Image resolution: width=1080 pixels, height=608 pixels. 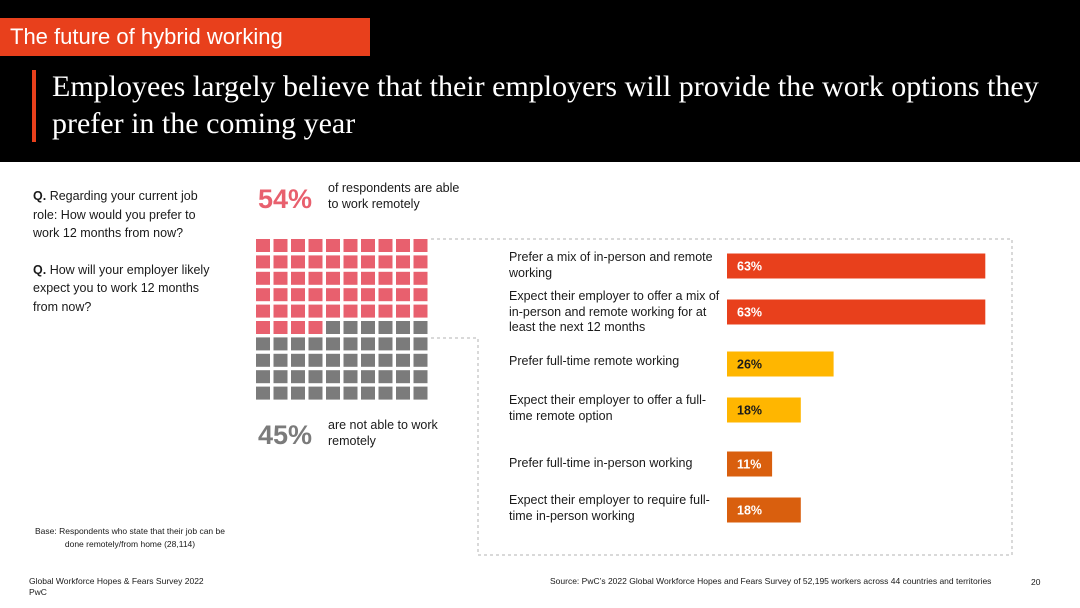 What do you see at coordinates (1035, 582) in the screenshot?
I see `page-number: 20` at bounding box center [1035, 582].